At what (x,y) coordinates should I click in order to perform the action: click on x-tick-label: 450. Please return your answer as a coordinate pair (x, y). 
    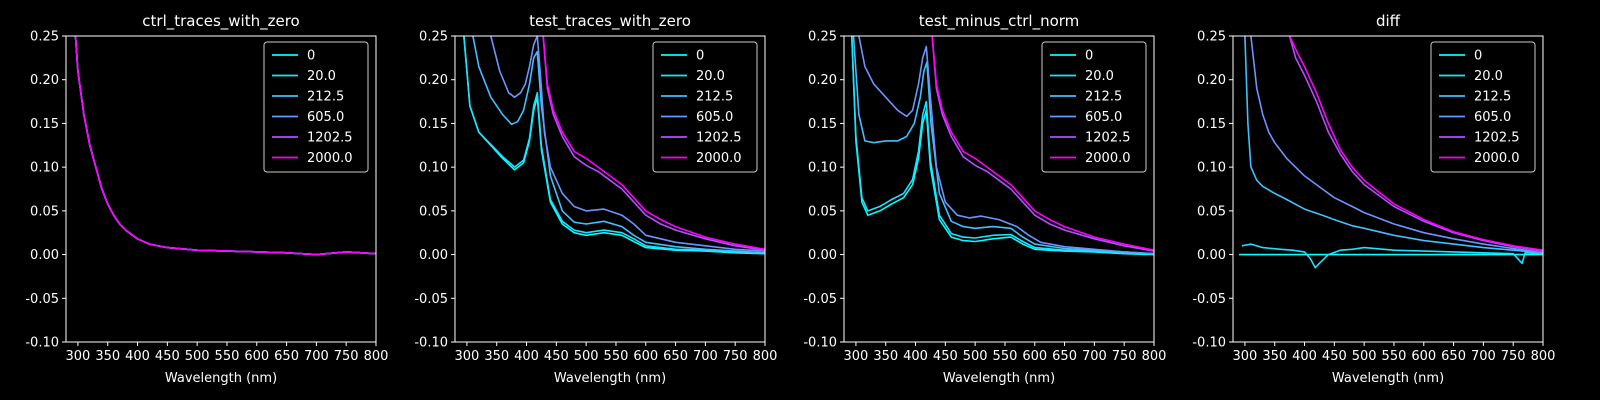
    Looking at the image, I should click on (167, 356).